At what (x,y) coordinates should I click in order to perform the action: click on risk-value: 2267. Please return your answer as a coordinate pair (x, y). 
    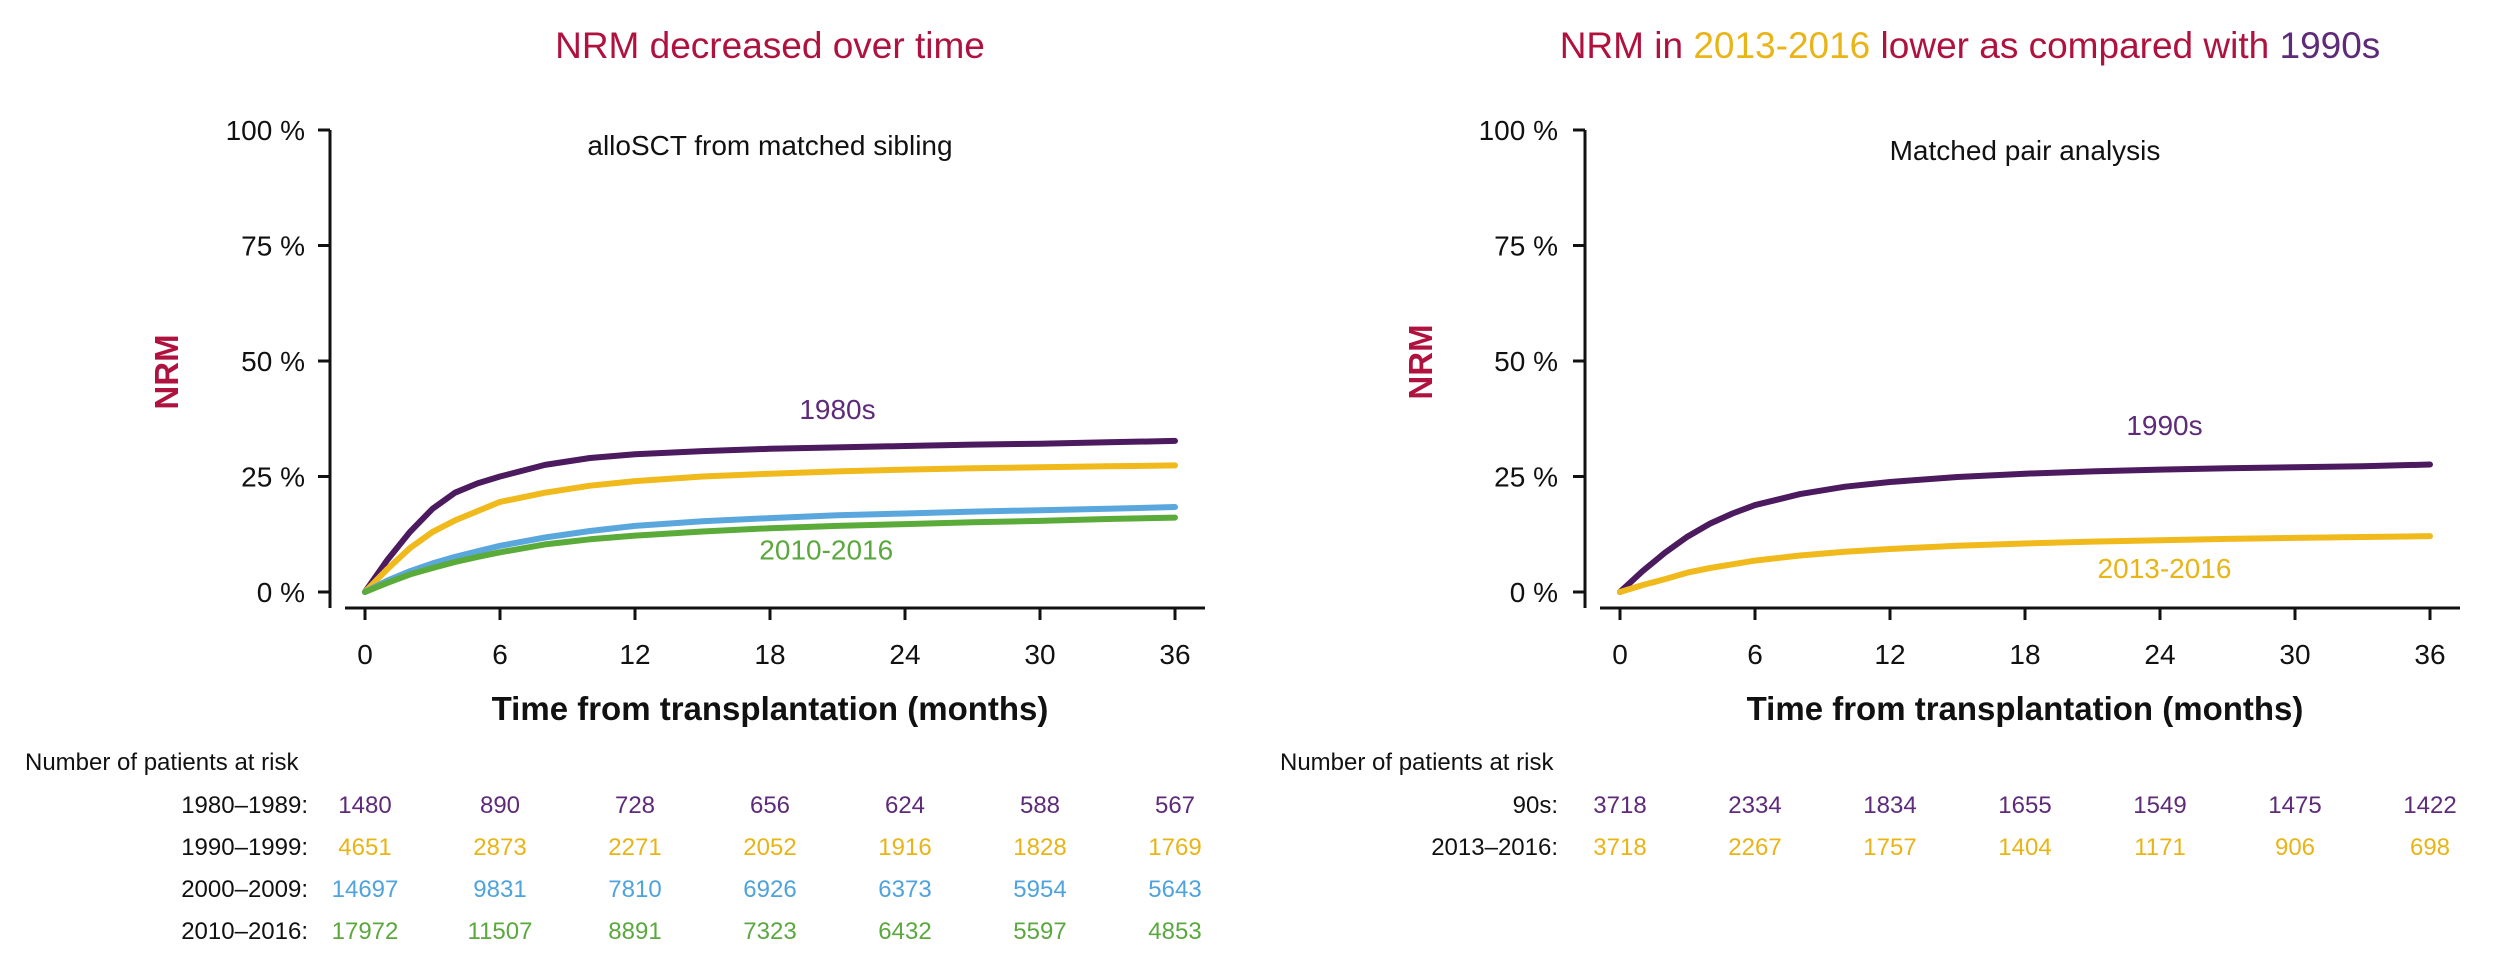
    Looking at the image, I should click on (1754, 847).